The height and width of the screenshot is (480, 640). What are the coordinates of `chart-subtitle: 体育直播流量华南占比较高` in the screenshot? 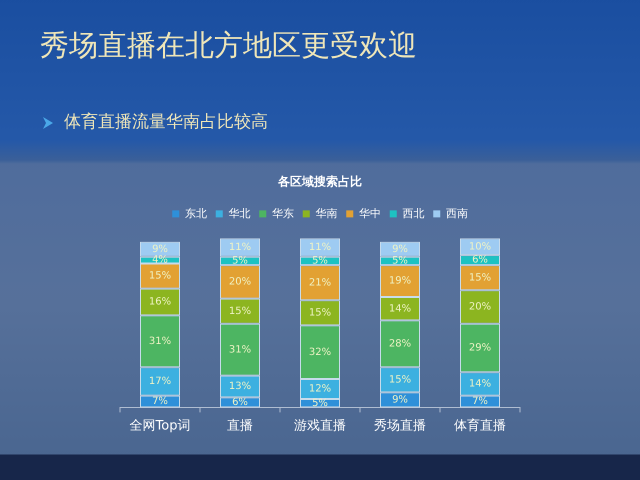 It's located at (166, 122).